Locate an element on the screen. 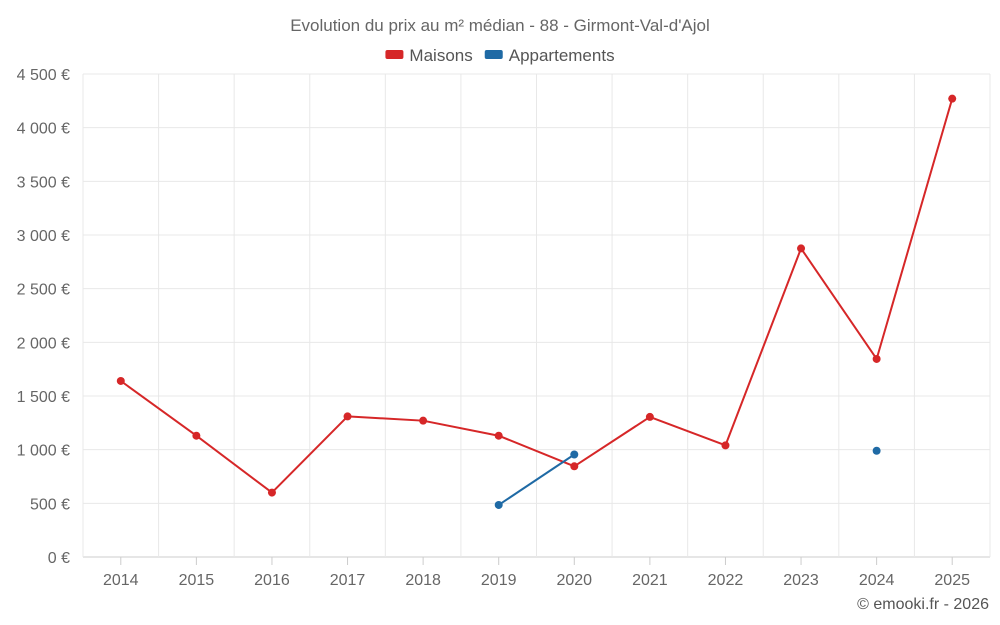 The width and height of the screenshot is (1000, 625). y-tick-label: 500 € is located at coordinates (50, 504).